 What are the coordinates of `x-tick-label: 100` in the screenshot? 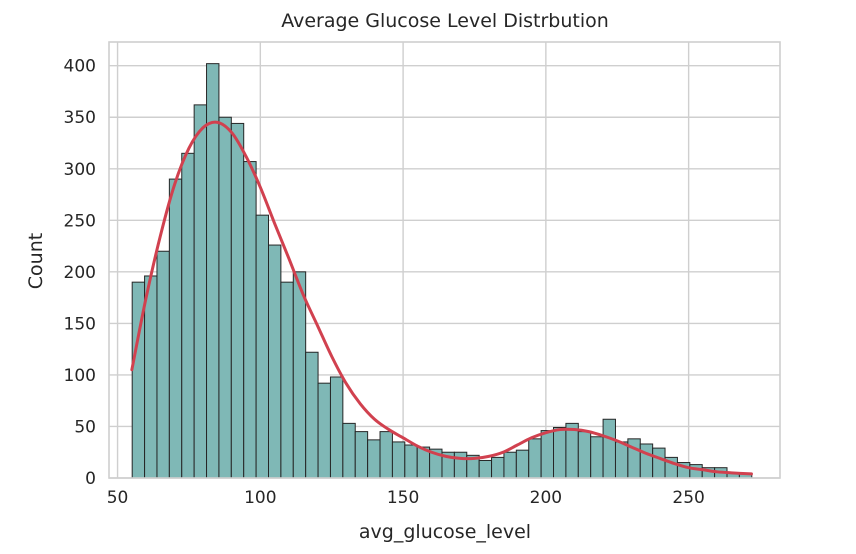 It's located at (260, 498).